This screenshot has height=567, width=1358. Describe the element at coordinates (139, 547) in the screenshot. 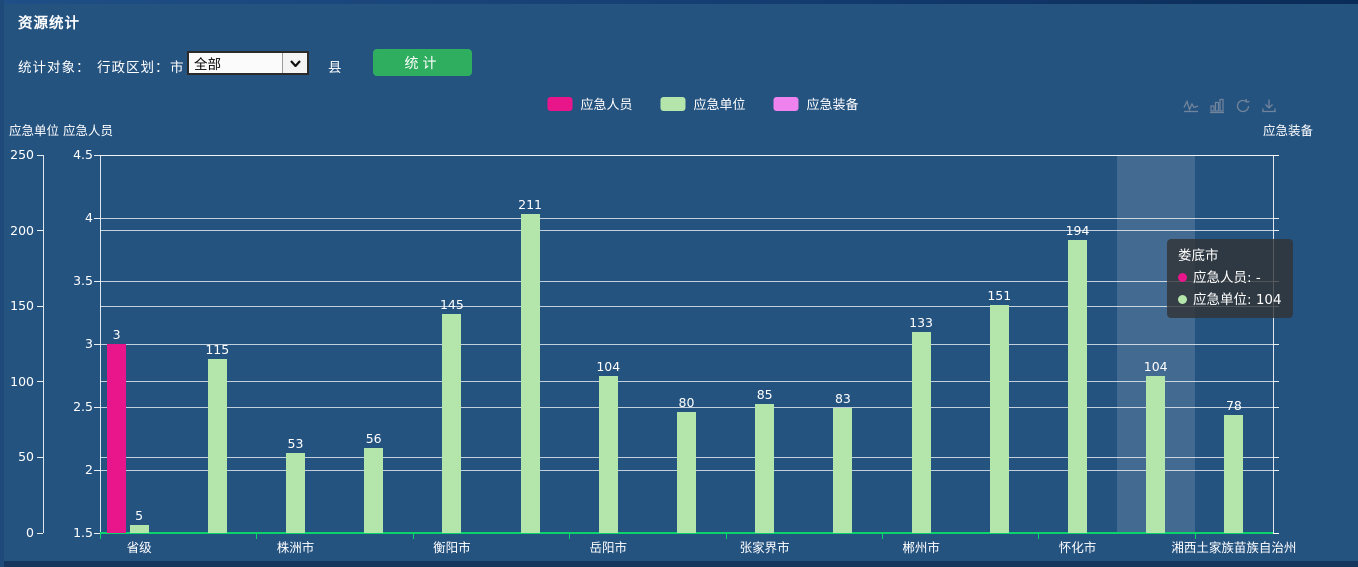

I see `x-axis-label: 省级` at that location.